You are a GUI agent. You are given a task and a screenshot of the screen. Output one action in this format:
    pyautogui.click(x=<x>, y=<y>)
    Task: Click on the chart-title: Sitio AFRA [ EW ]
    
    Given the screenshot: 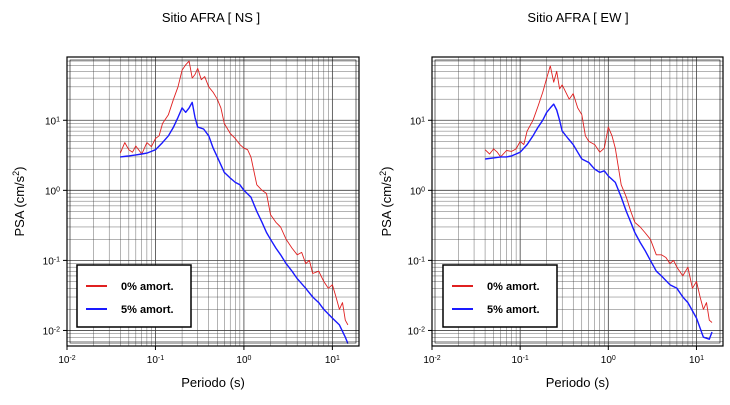 What is the action you would take?
    pyautogui.click(x=577, y=17)
    